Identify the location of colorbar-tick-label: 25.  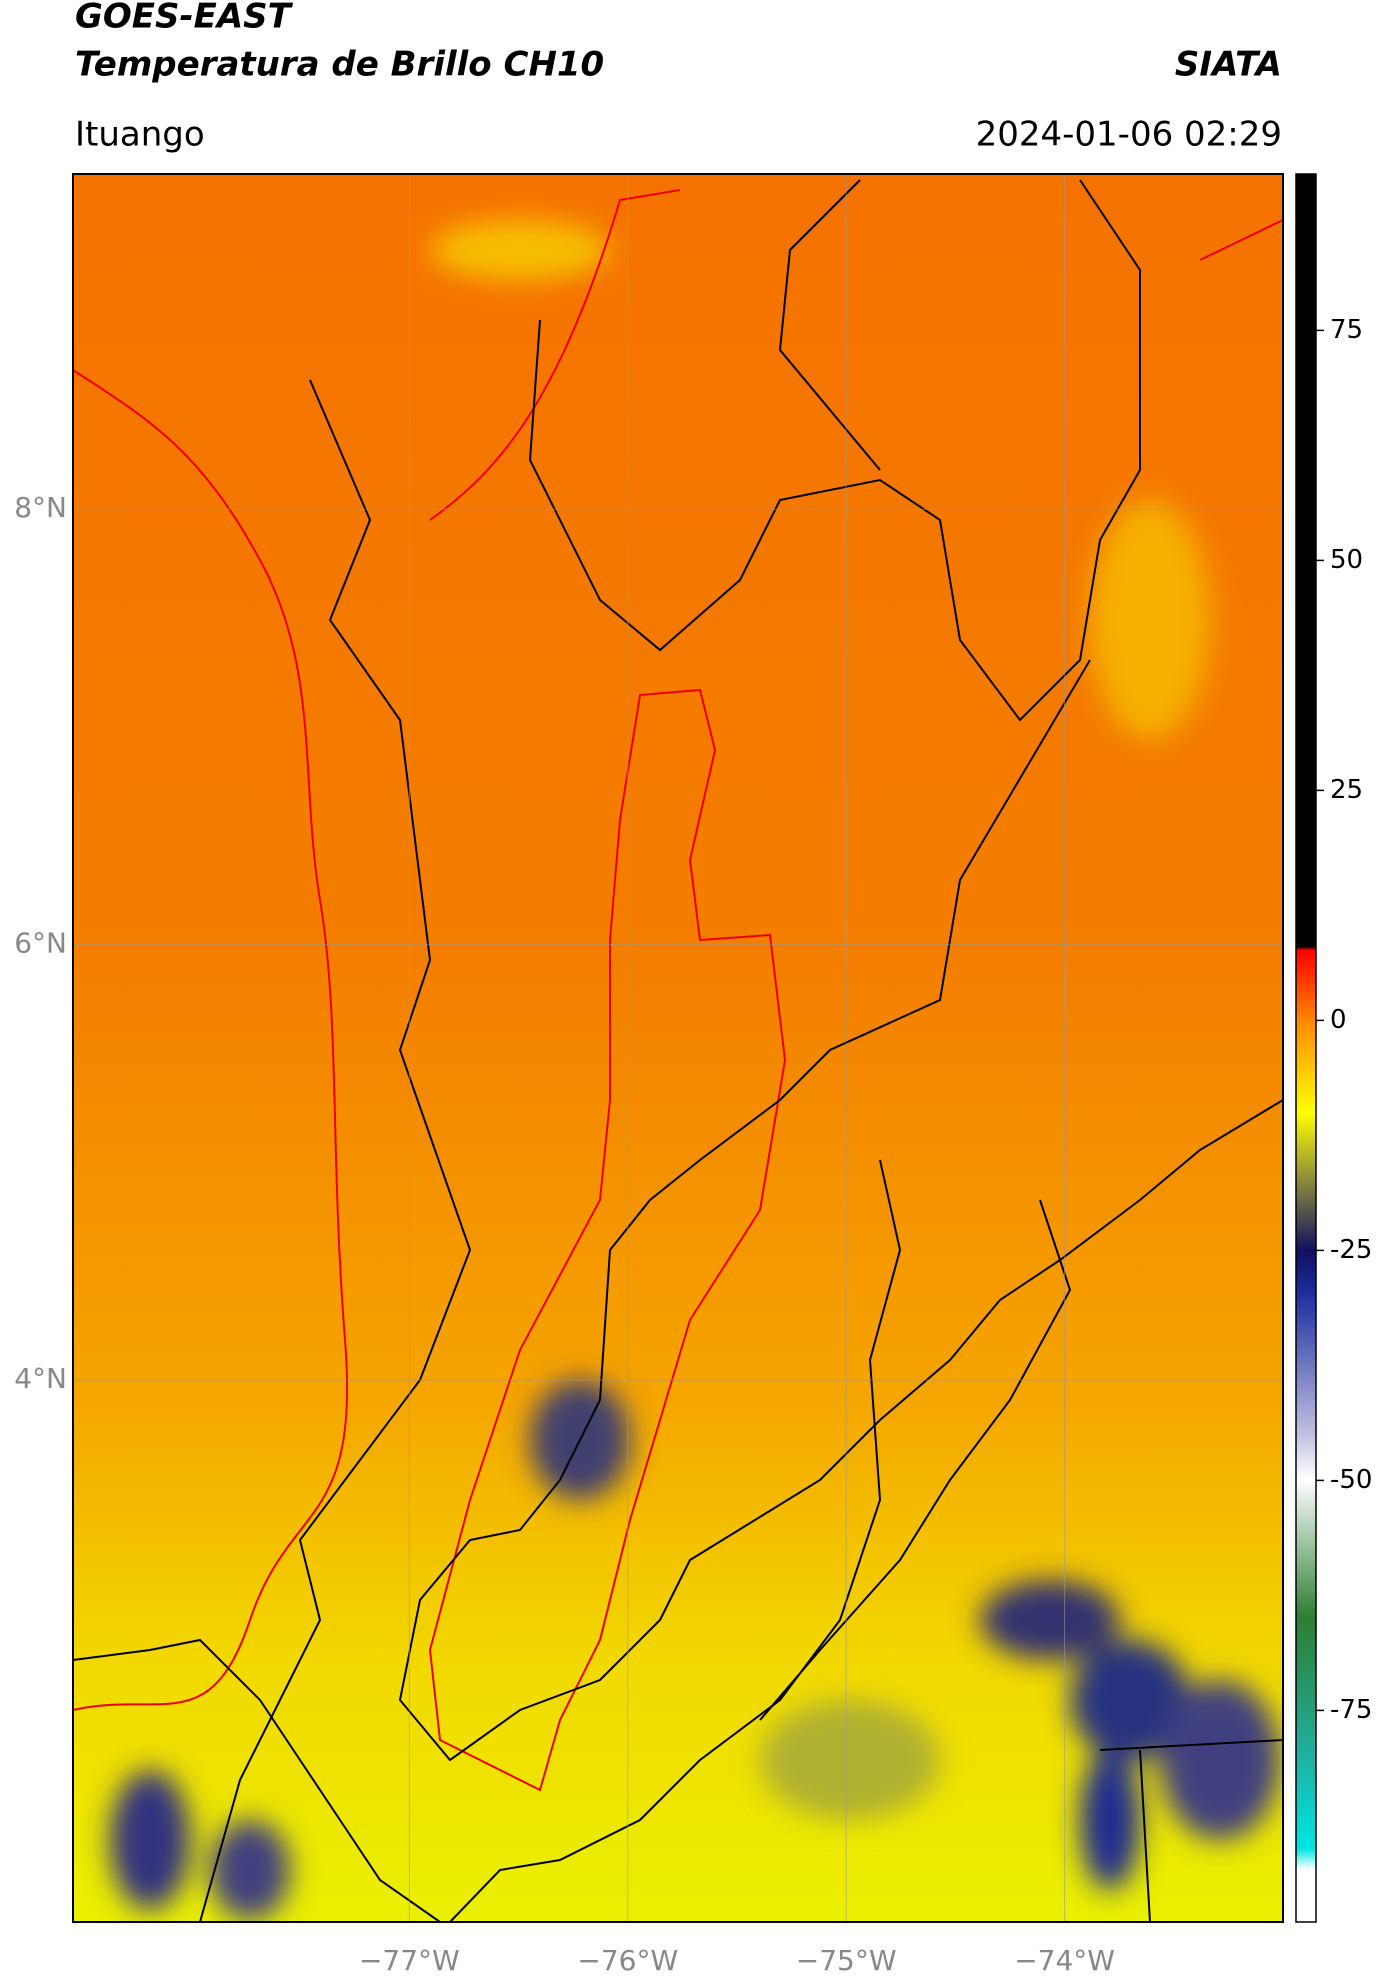
(1346, 790).